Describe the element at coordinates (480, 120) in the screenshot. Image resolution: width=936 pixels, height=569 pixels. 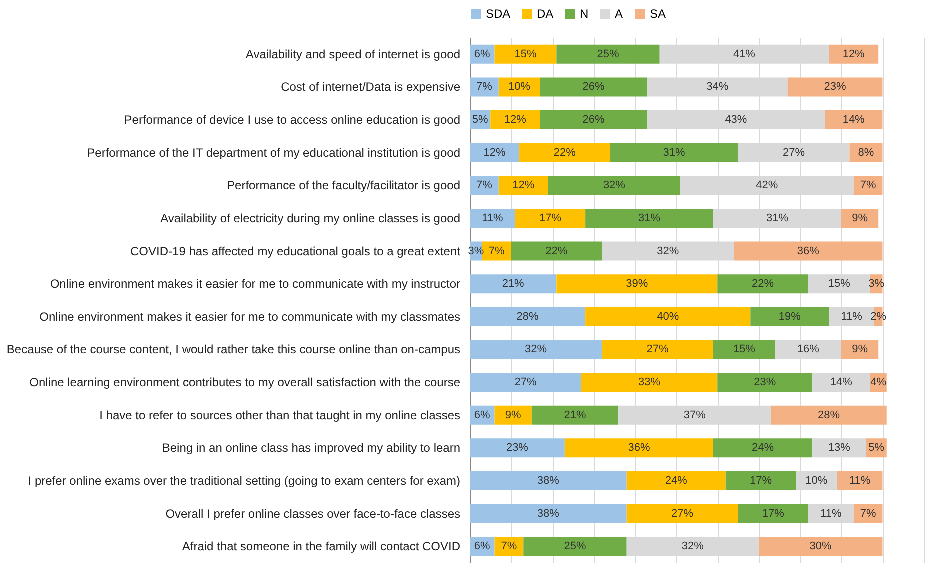
I see `data-label: 5%` at that location.